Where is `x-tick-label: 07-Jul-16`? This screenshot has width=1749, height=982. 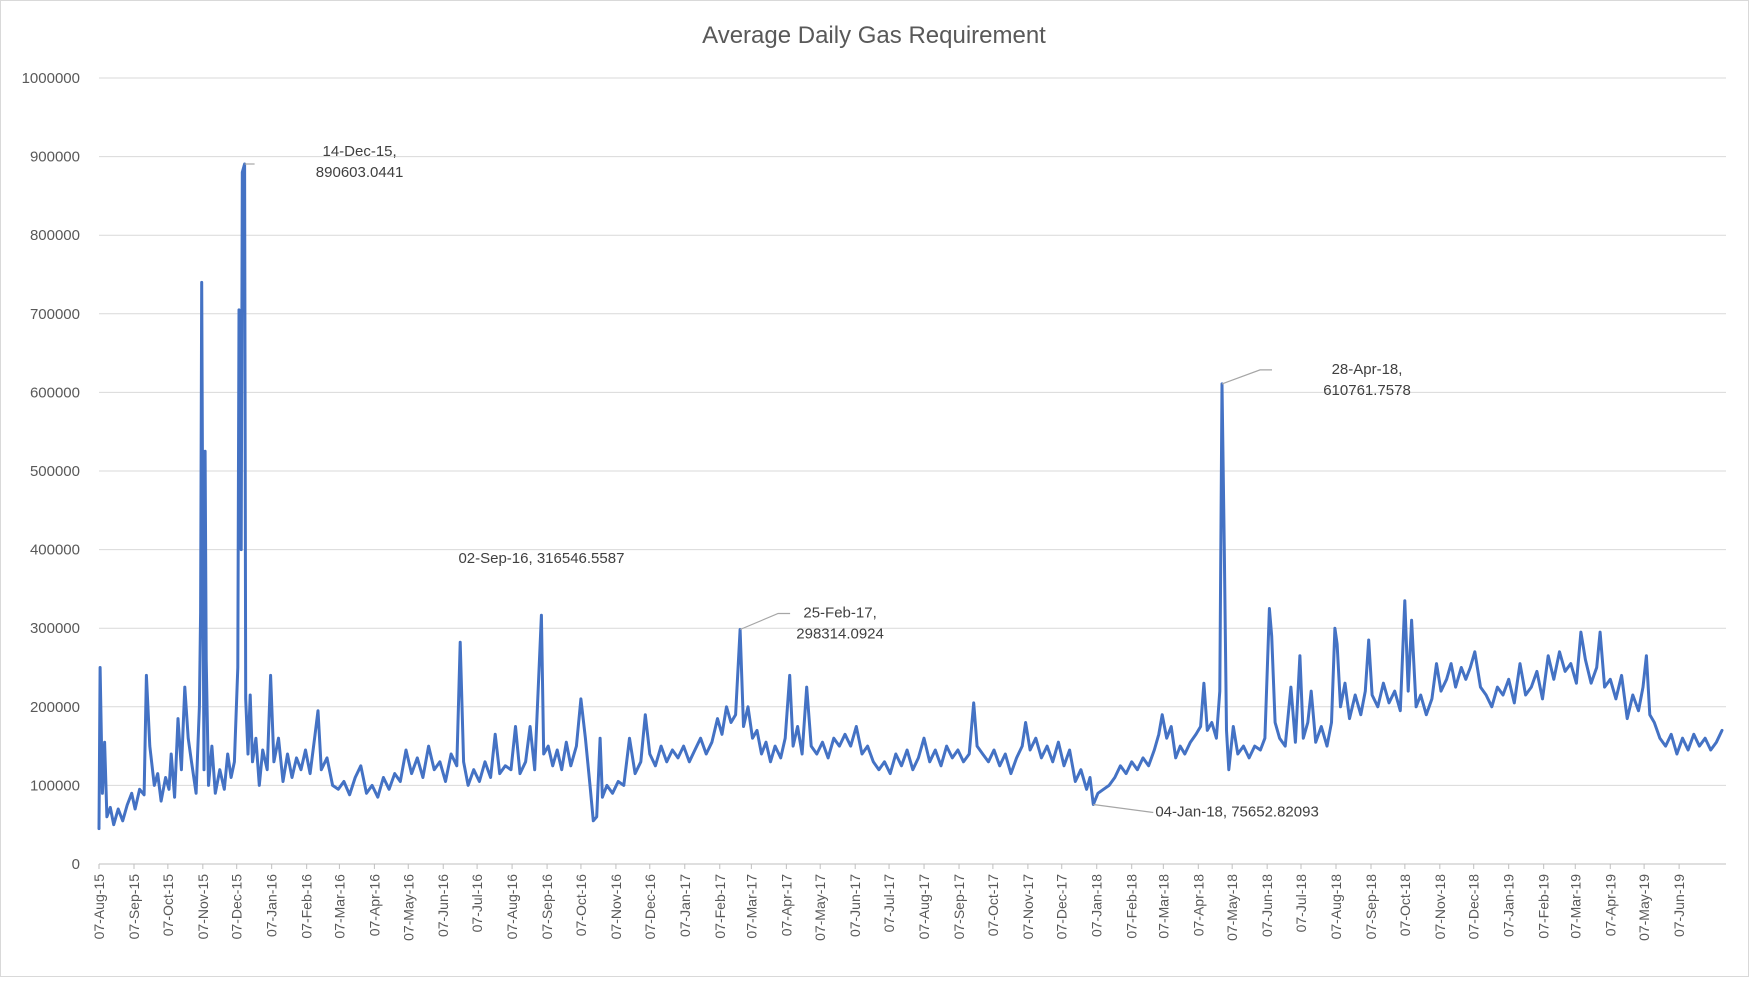
x-tick-label: 07-Jul-16 is located at coordinates (477, 903).